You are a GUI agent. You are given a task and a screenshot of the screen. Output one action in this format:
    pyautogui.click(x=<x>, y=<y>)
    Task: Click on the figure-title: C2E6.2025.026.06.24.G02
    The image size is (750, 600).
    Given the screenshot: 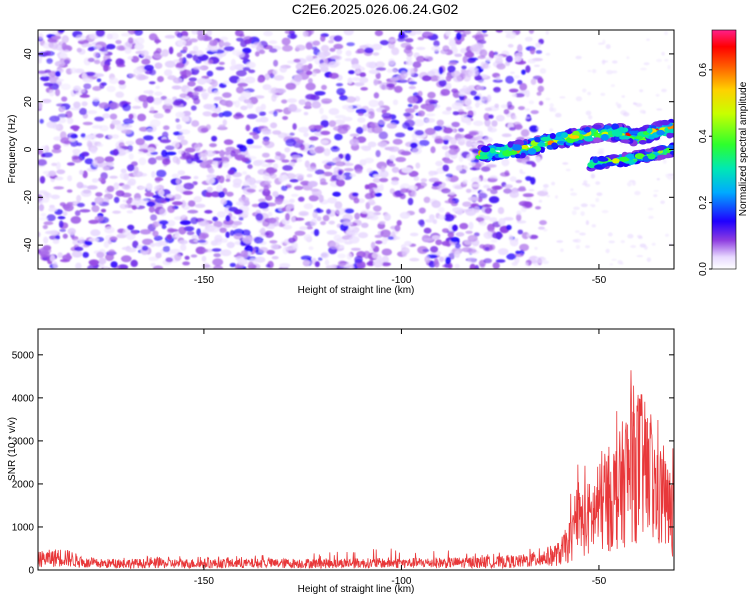 What is the action you would take?
    pyautogui.click(x=375, y=9)
    